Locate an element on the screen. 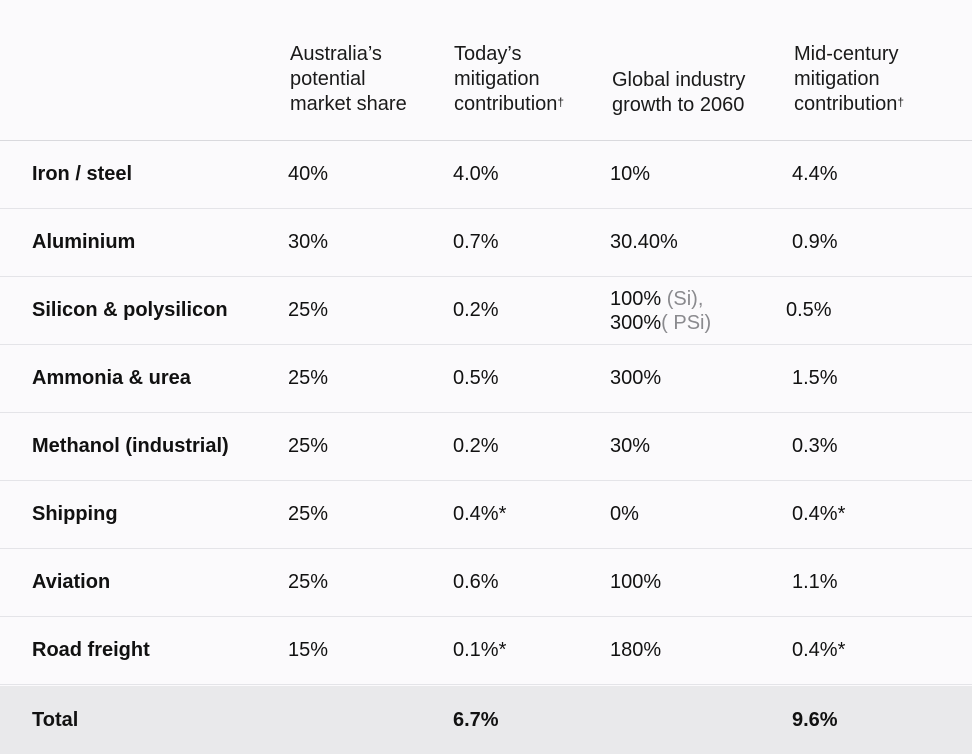 The height and width of the screenshot is (754, 972). row-label: Road freight is located at coordinates (91, 650).